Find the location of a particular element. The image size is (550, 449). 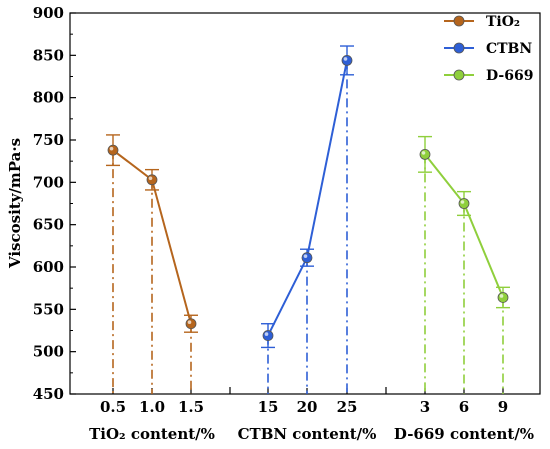

y-tick-label: 700 is located at coordinates (48, 182).